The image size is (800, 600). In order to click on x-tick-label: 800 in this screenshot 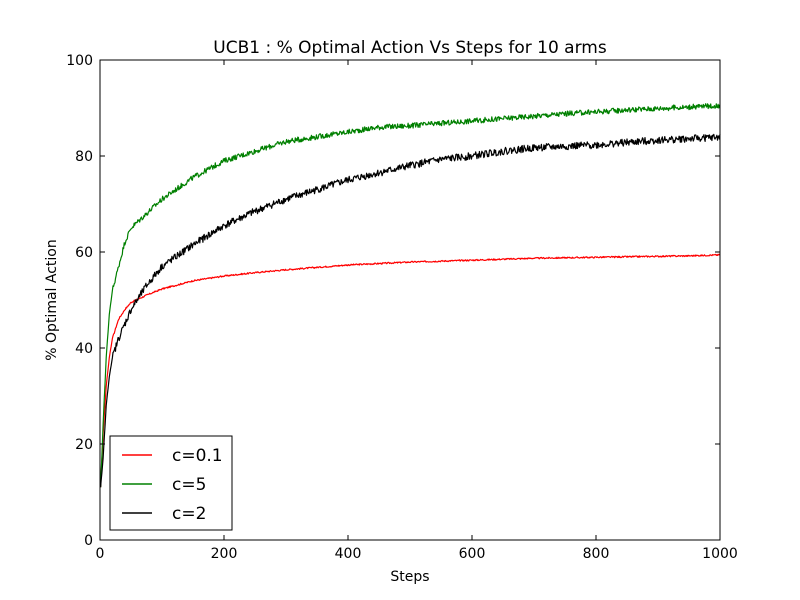, I will do `click(596, 554)`.